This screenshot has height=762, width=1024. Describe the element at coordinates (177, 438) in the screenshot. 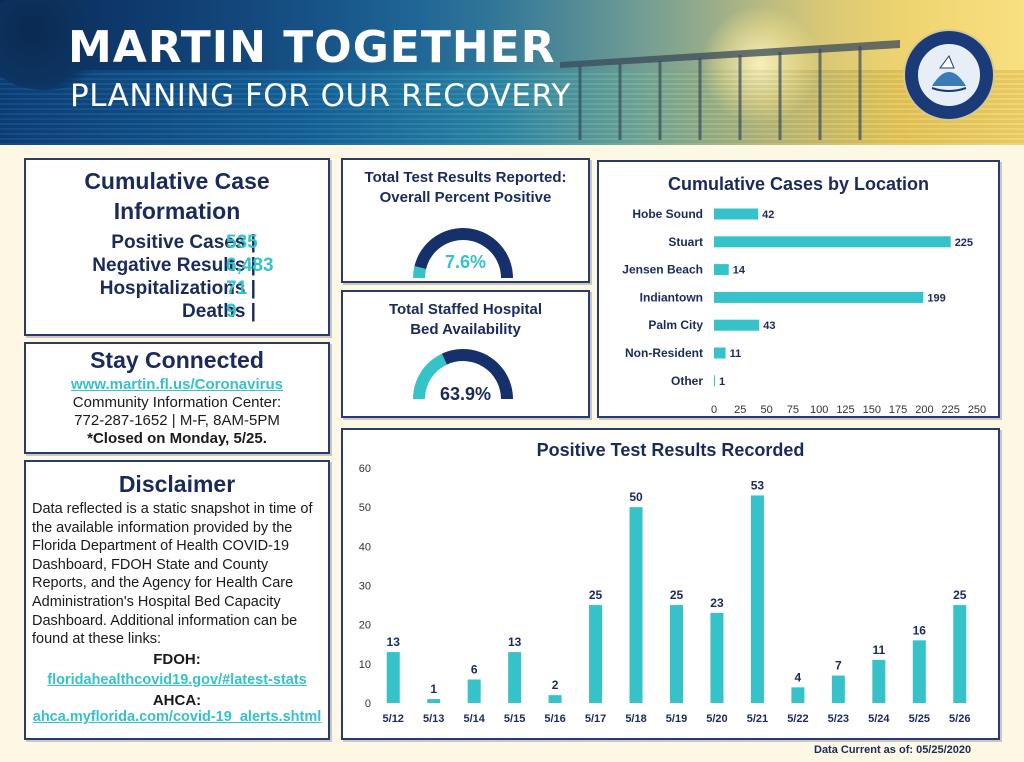

I see `closed-note: *Closed on Monday, 5/25.` at that location.